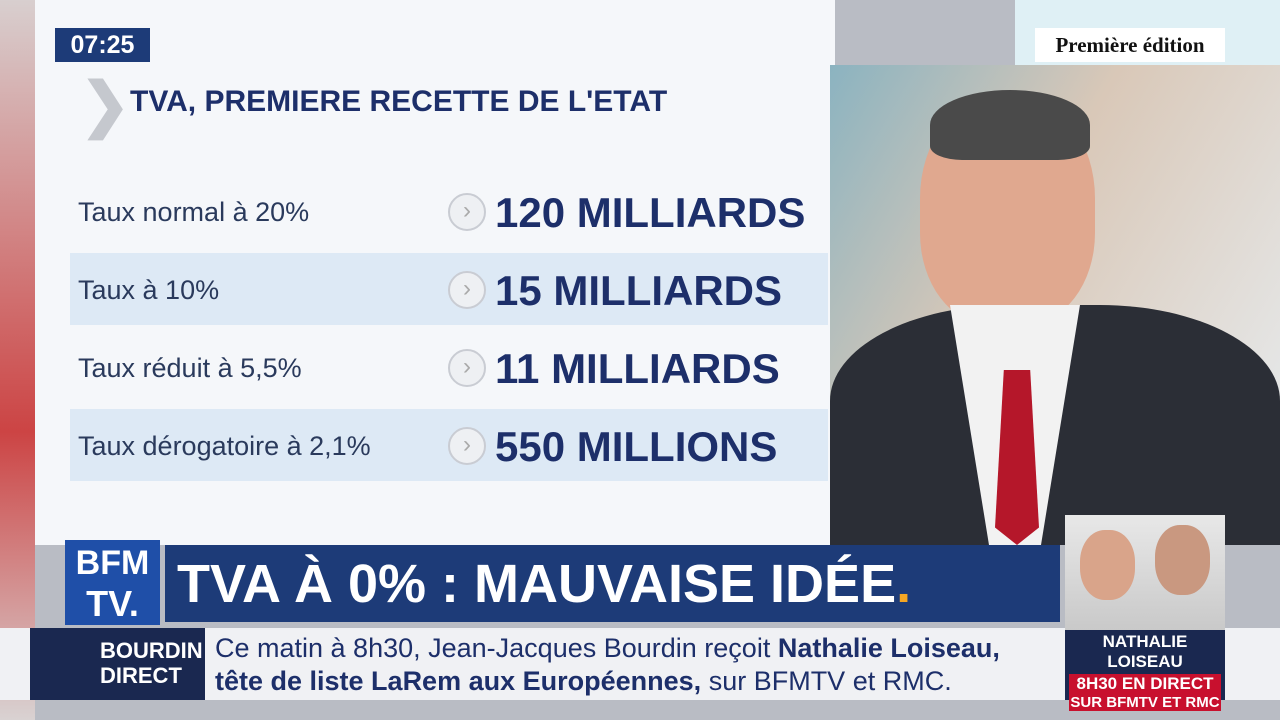 Image resolution: width=1280 pixels, height=720 pixels. I want to click on row-label: Taux réduit à 5,5%, so click(190, 368).